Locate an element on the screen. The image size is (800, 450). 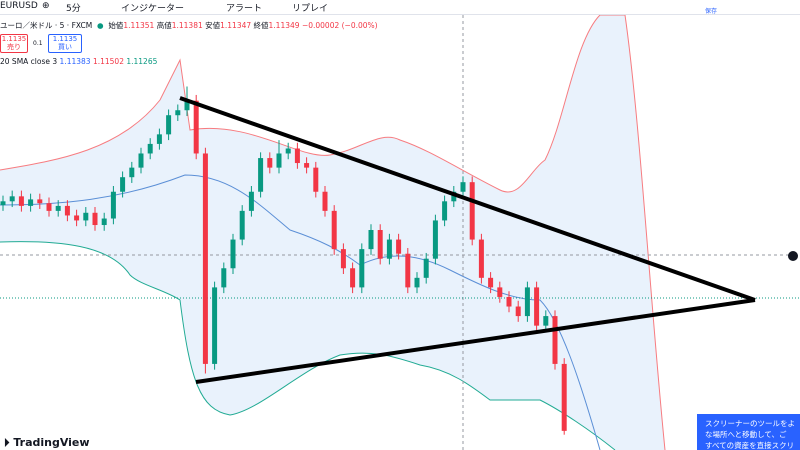
high-label: 高値 is located at coordinates (164, 25).